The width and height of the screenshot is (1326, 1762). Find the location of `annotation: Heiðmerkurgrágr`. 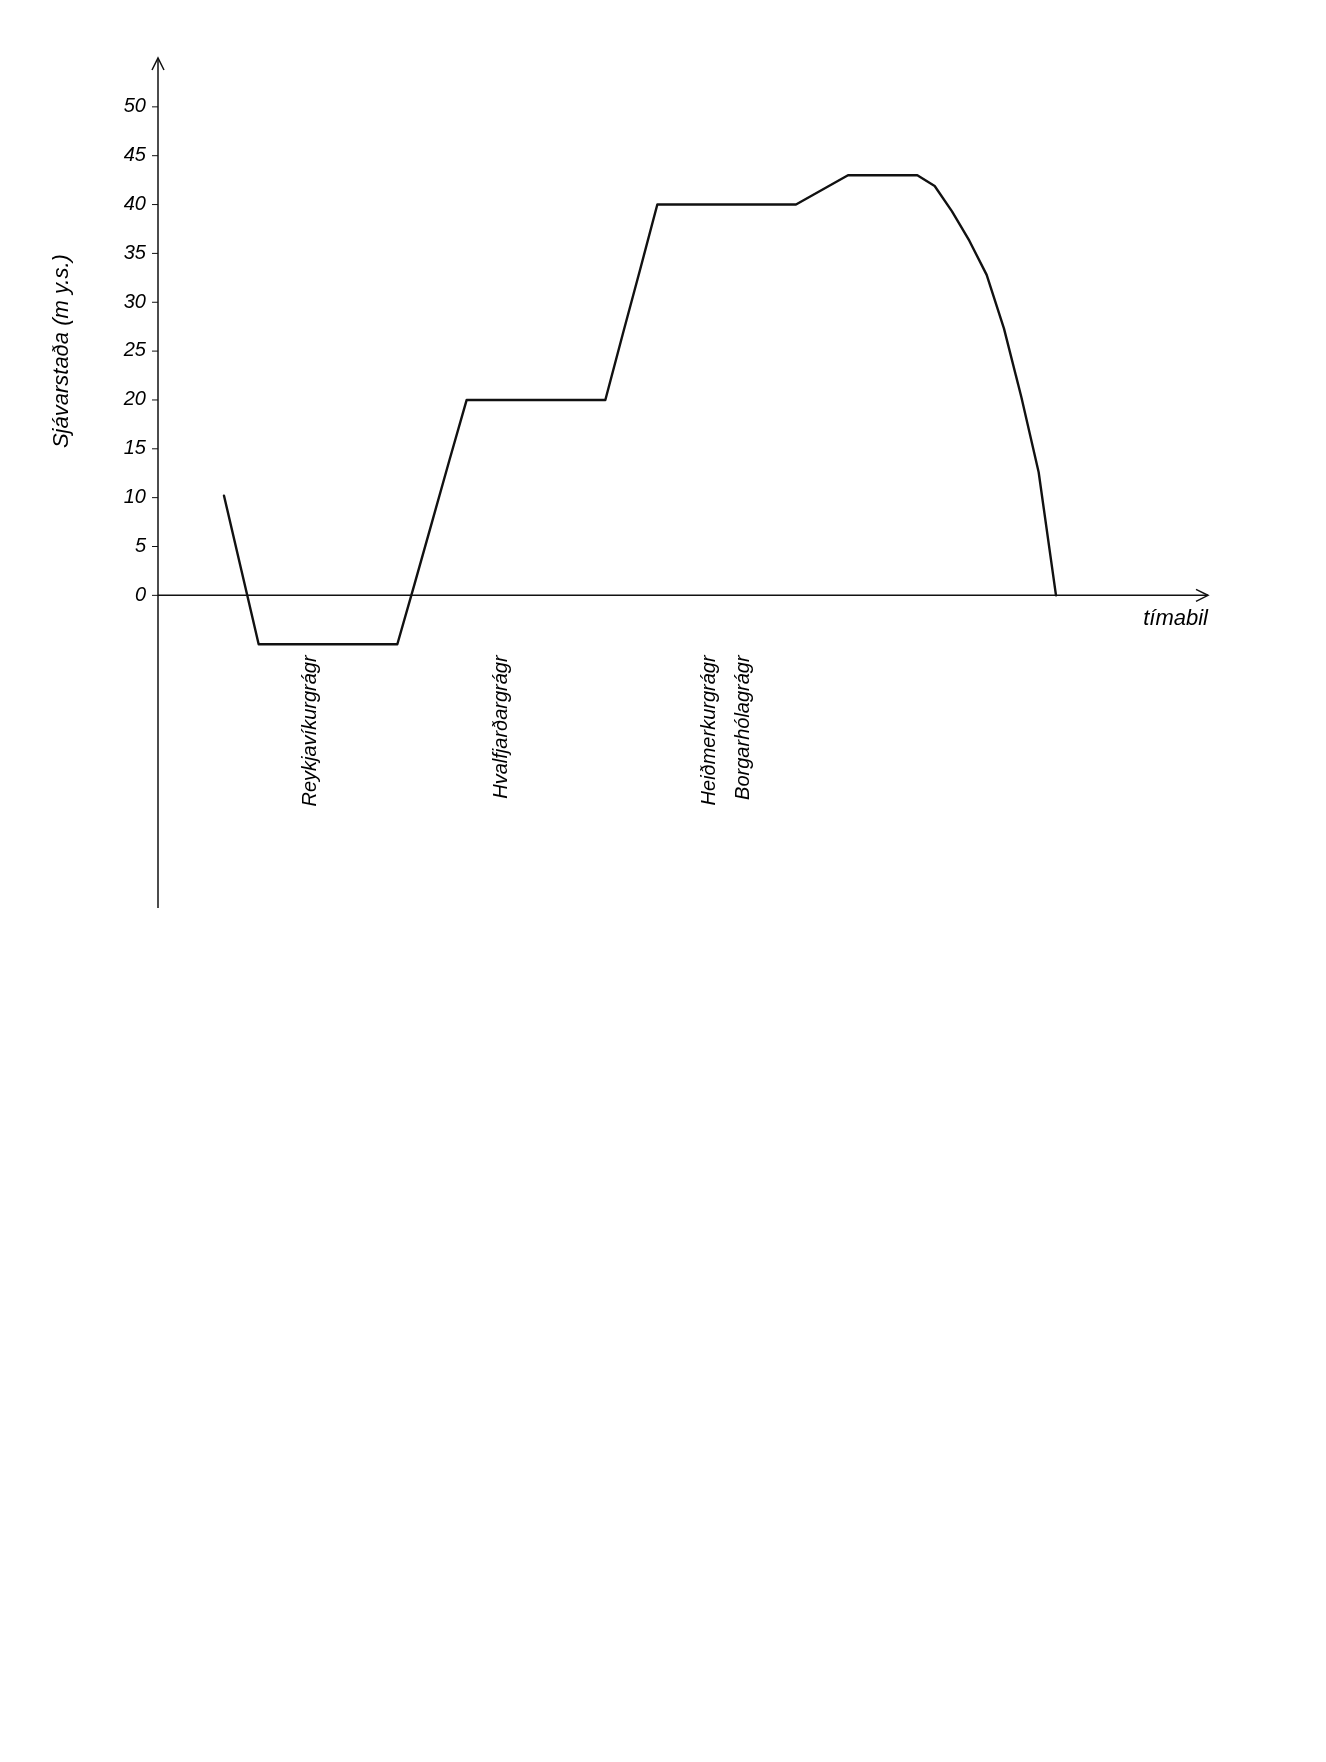

annotation: Heiðmerkurgrágr is located at coordinates (707, 730).